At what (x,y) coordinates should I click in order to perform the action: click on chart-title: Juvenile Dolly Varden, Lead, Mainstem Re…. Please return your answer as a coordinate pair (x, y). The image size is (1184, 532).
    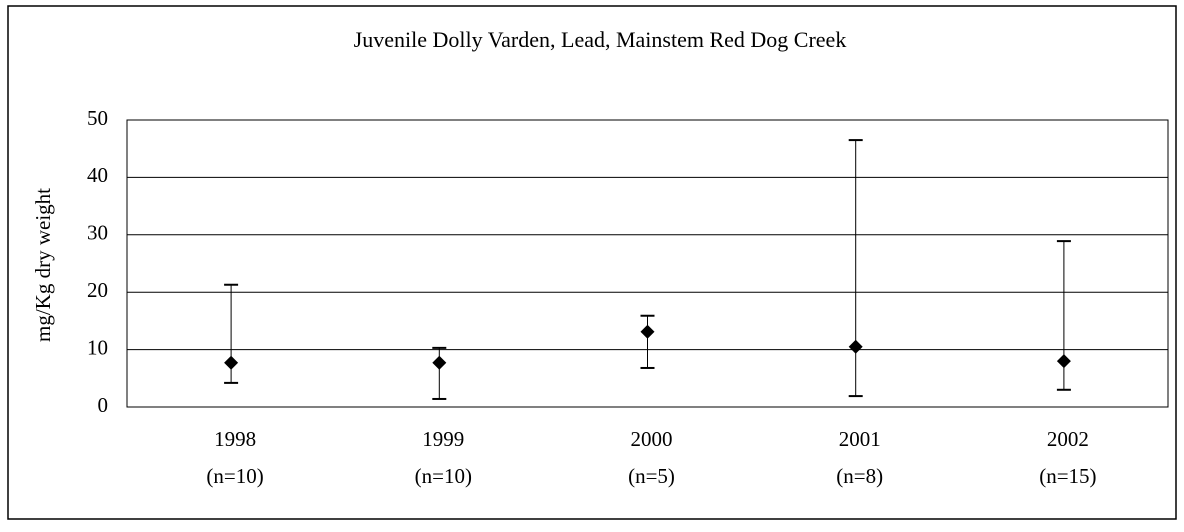
    Looking at the image, I should click on (600, 39).